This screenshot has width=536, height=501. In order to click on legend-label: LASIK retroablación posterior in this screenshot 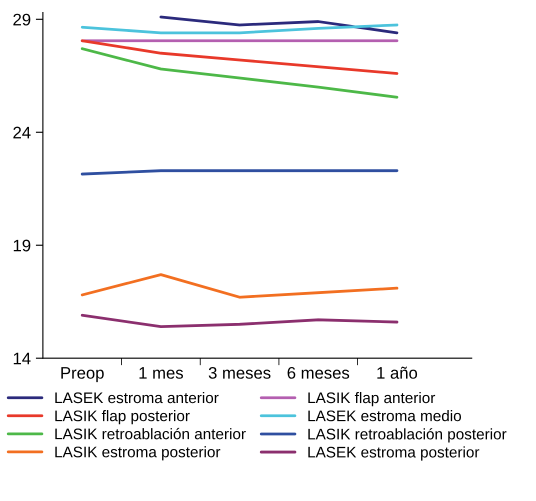, I will do `click(407, 435)`.